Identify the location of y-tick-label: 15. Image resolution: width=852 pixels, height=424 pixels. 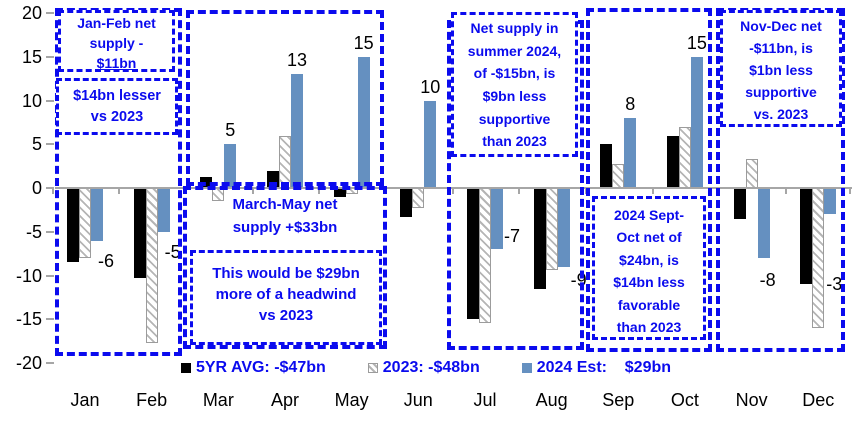
(31, 56).